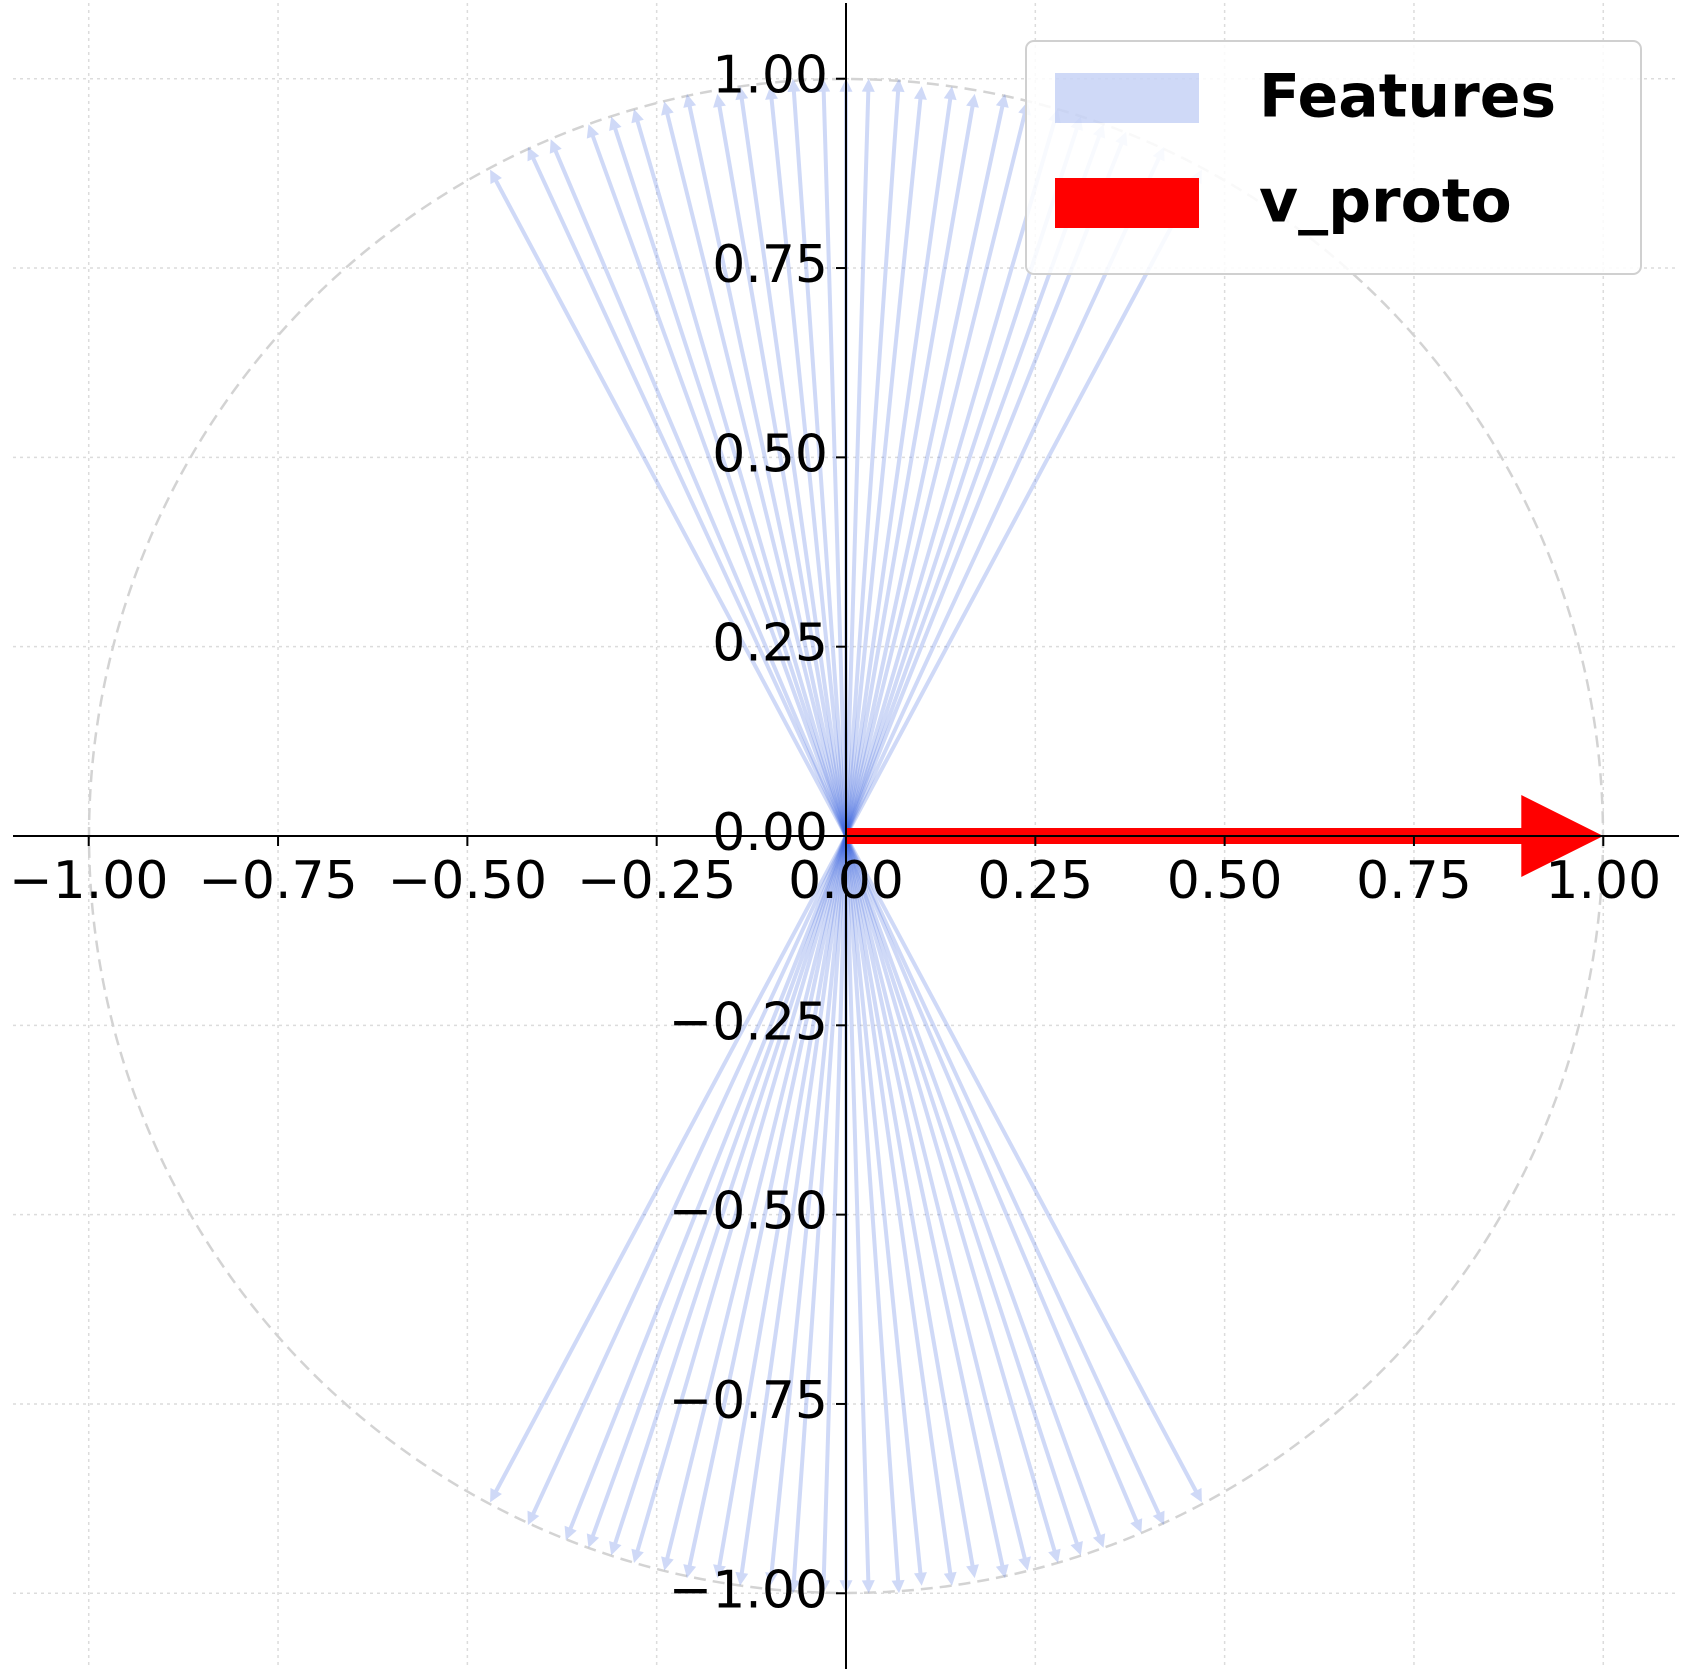 The image size is (1684, 1674). Describe the element at coordinates (277, 881) in the screenshot. I see `x-tick-label: −0.75` at that location.